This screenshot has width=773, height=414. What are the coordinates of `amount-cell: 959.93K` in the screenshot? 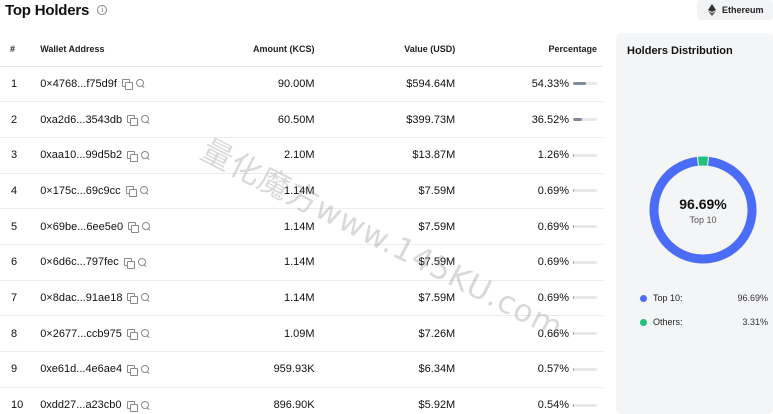 It's located at (248, 369).